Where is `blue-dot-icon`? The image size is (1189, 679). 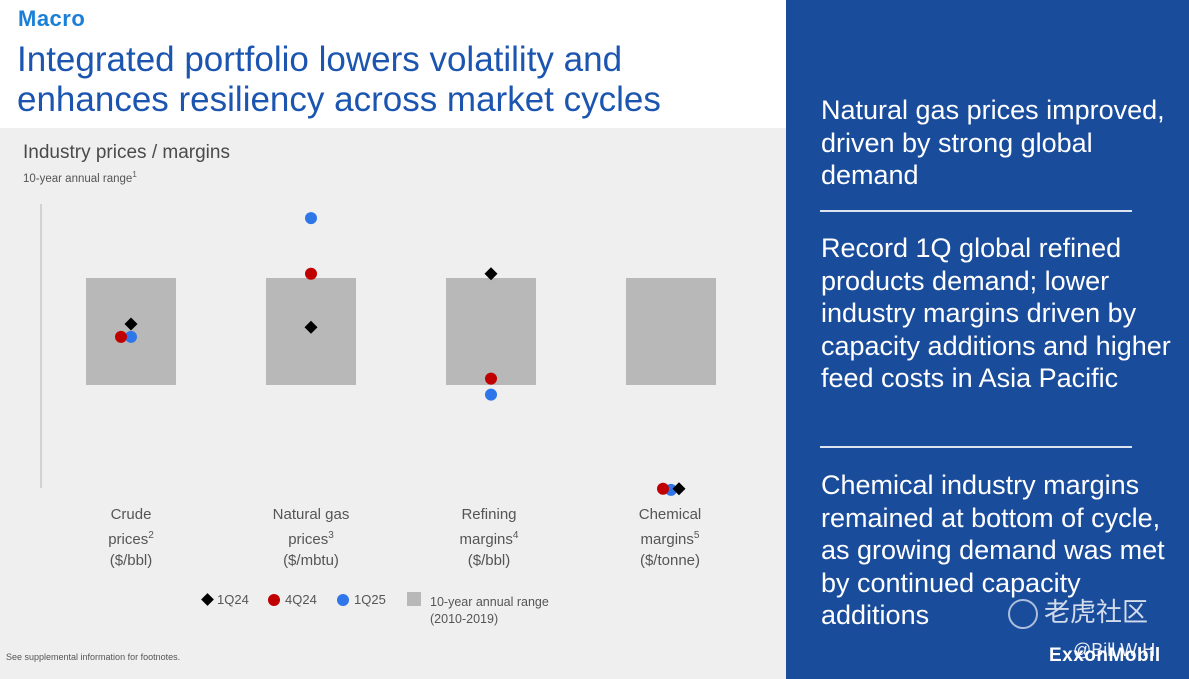 blue-dot-icon is located at coordinates (343, 599).